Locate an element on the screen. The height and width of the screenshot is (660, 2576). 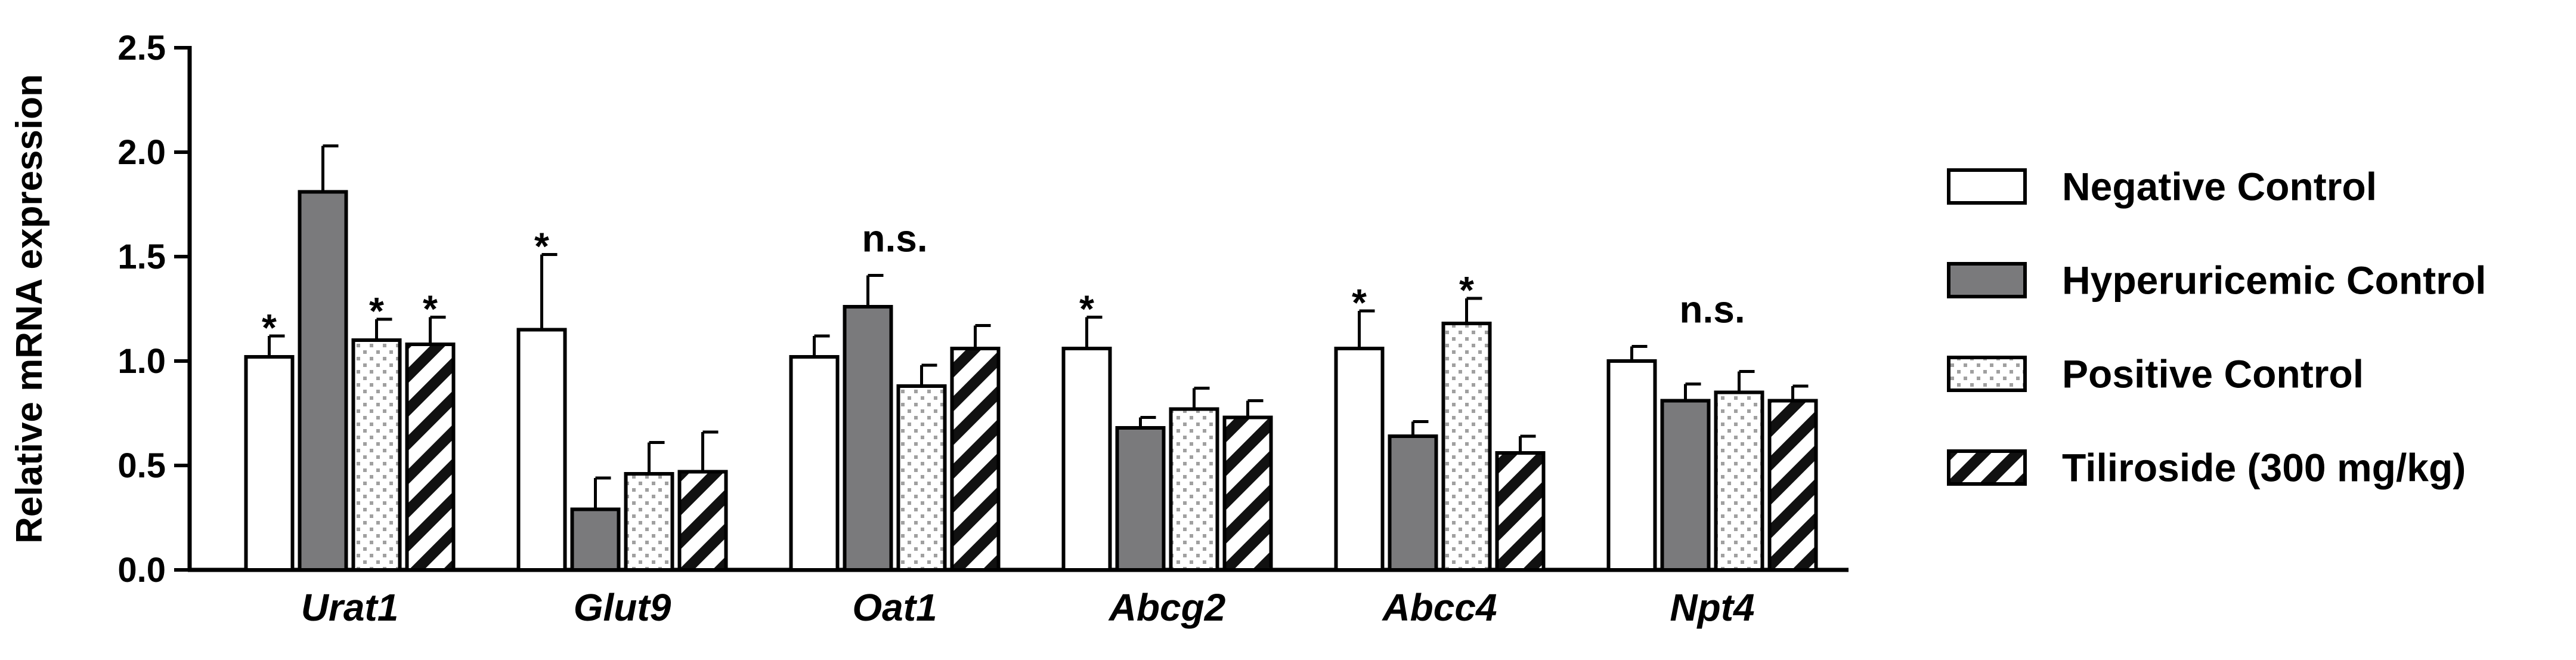
y-tick-label: 1.0 is located at coordinates (141, 361).